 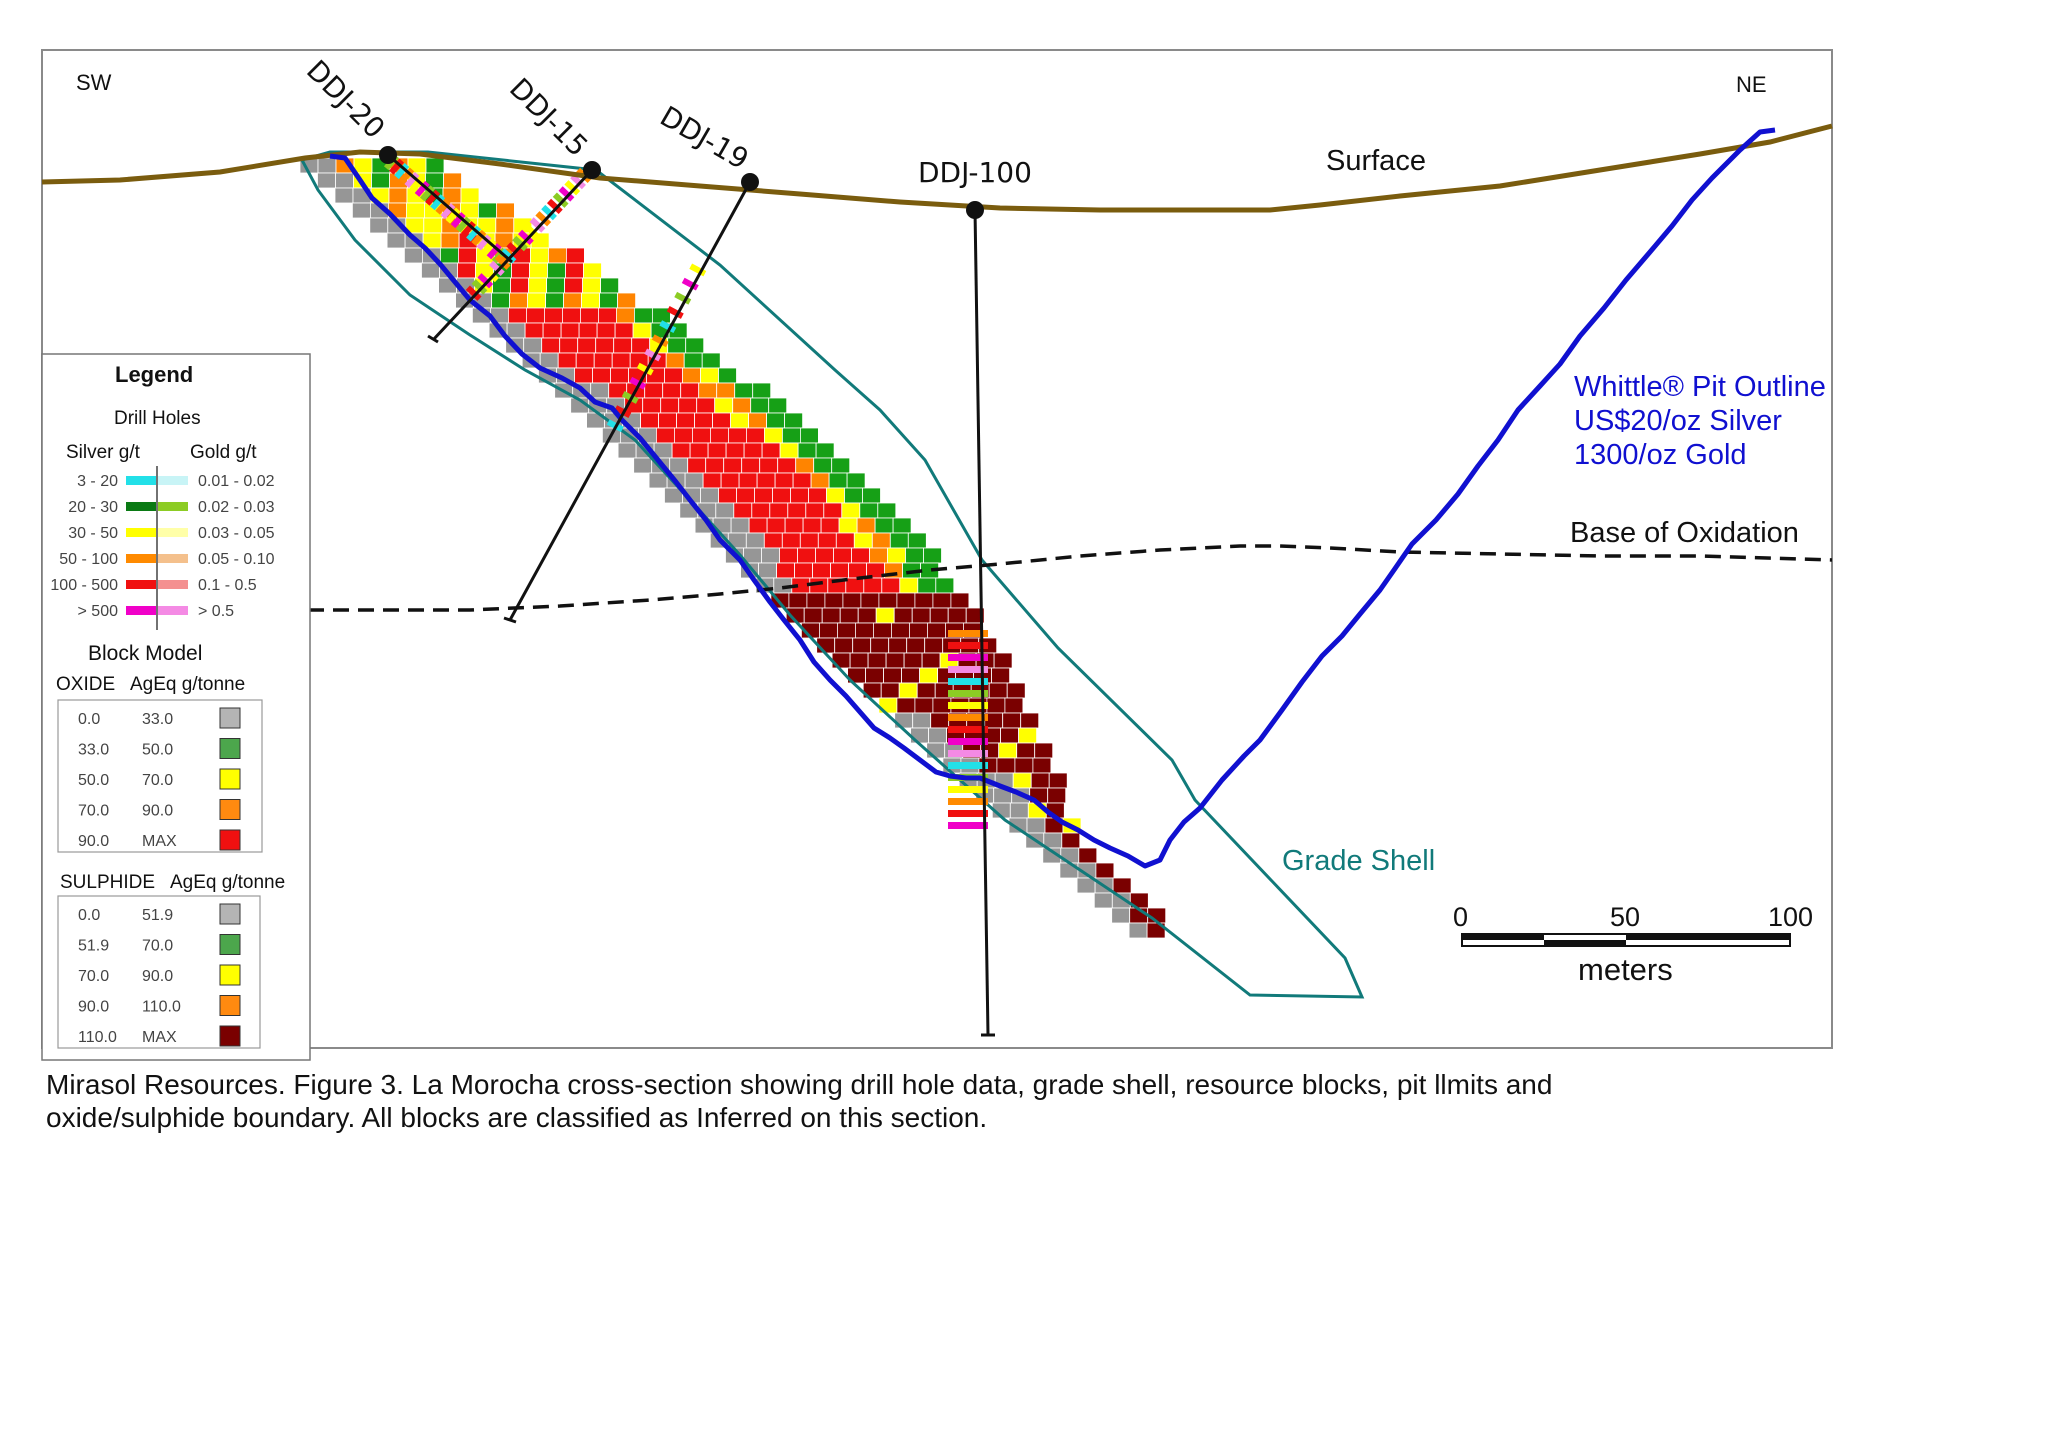 What do you see at coordinates (1751, 84) in the screenshot?
I see `direction-ne: NE` at bounding box center [1751, 84].